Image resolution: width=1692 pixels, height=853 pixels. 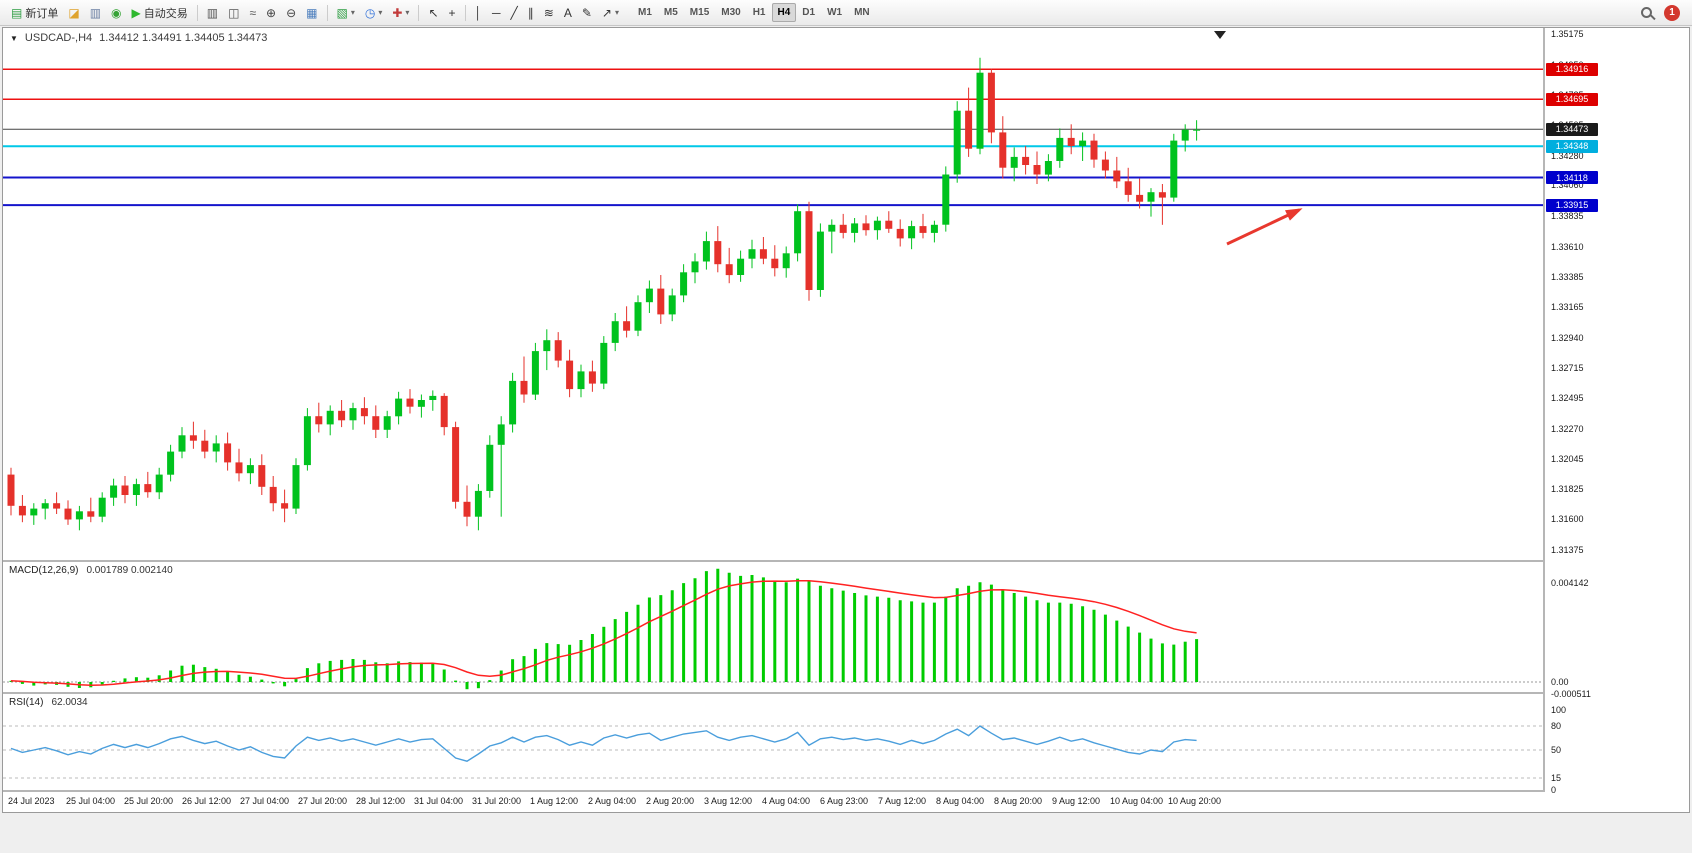 I want to click on new-order-button: ▤ 新订单, so click(x=34, y=13).